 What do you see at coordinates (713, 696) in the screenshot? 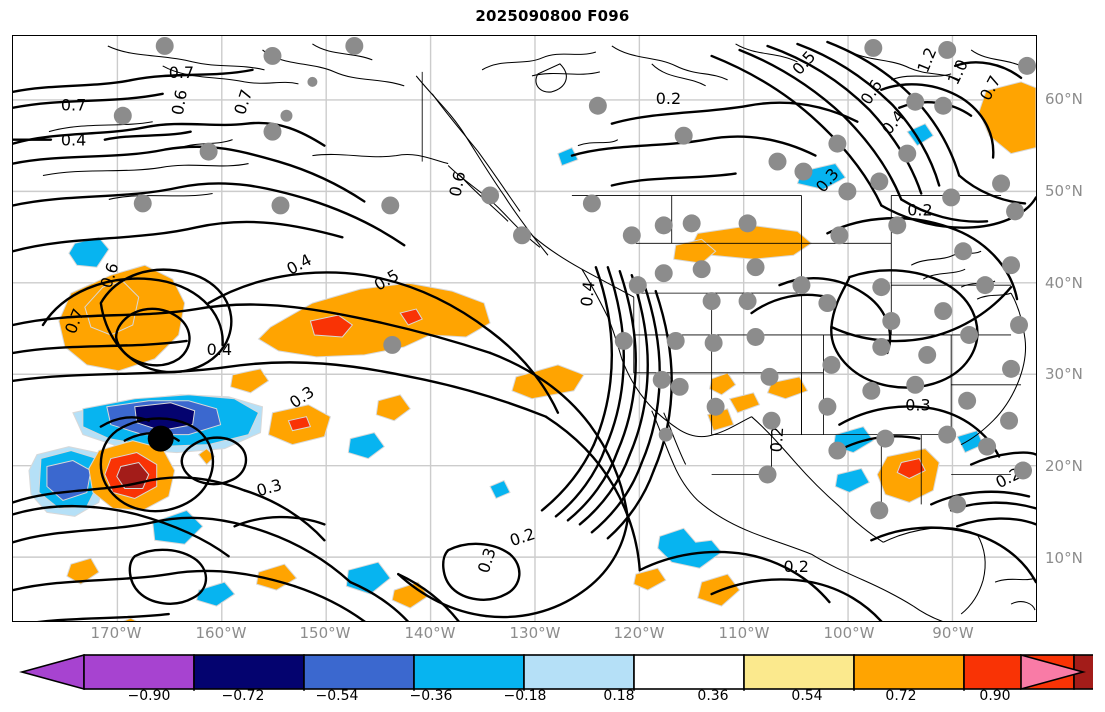
I see `cb-tick-6: 0.36` at bounding box center [713, 696].